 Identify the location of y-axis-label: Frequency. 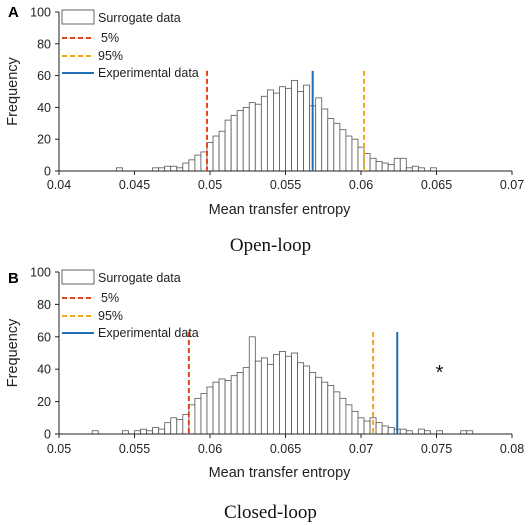
(13, 91).